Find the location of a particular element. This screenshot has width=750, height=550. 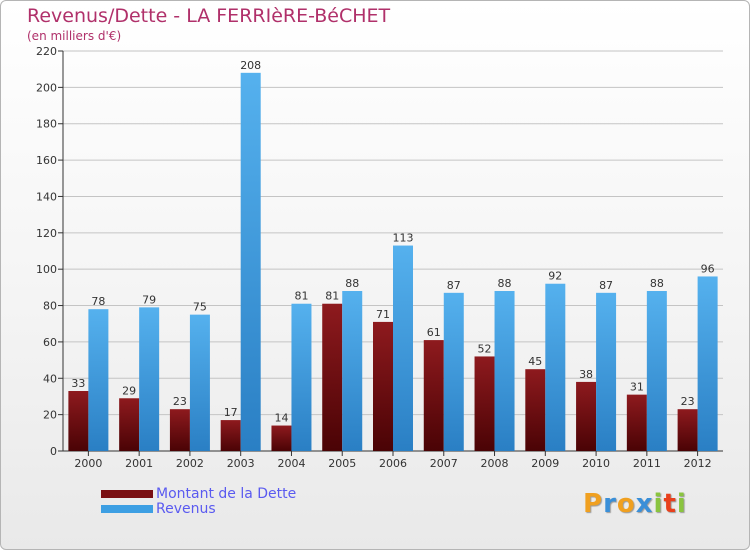

x-tick-label: 2006 is located at coordinates (393, 463).